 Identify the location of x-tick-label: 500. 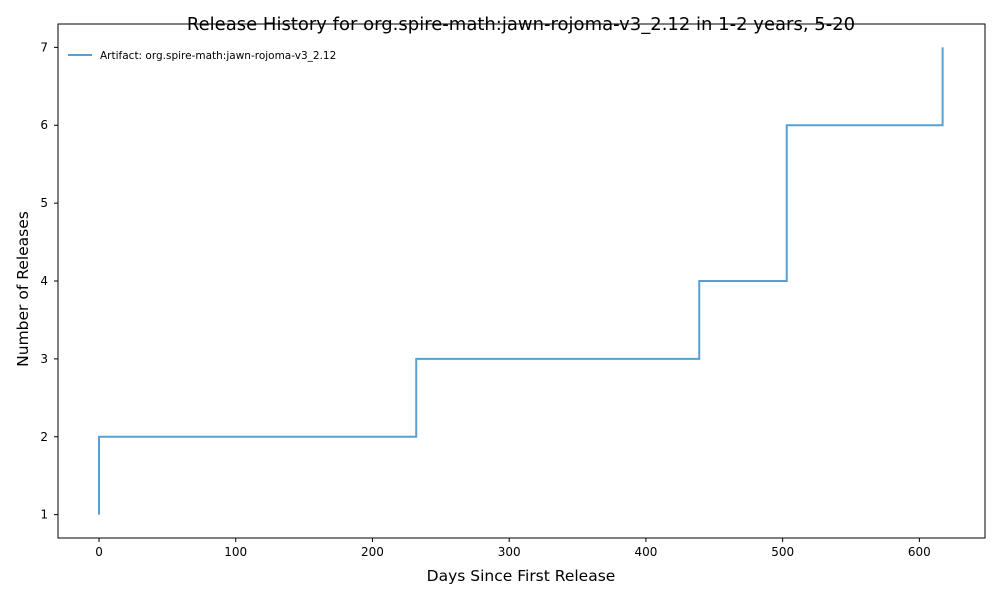
(782, 552).